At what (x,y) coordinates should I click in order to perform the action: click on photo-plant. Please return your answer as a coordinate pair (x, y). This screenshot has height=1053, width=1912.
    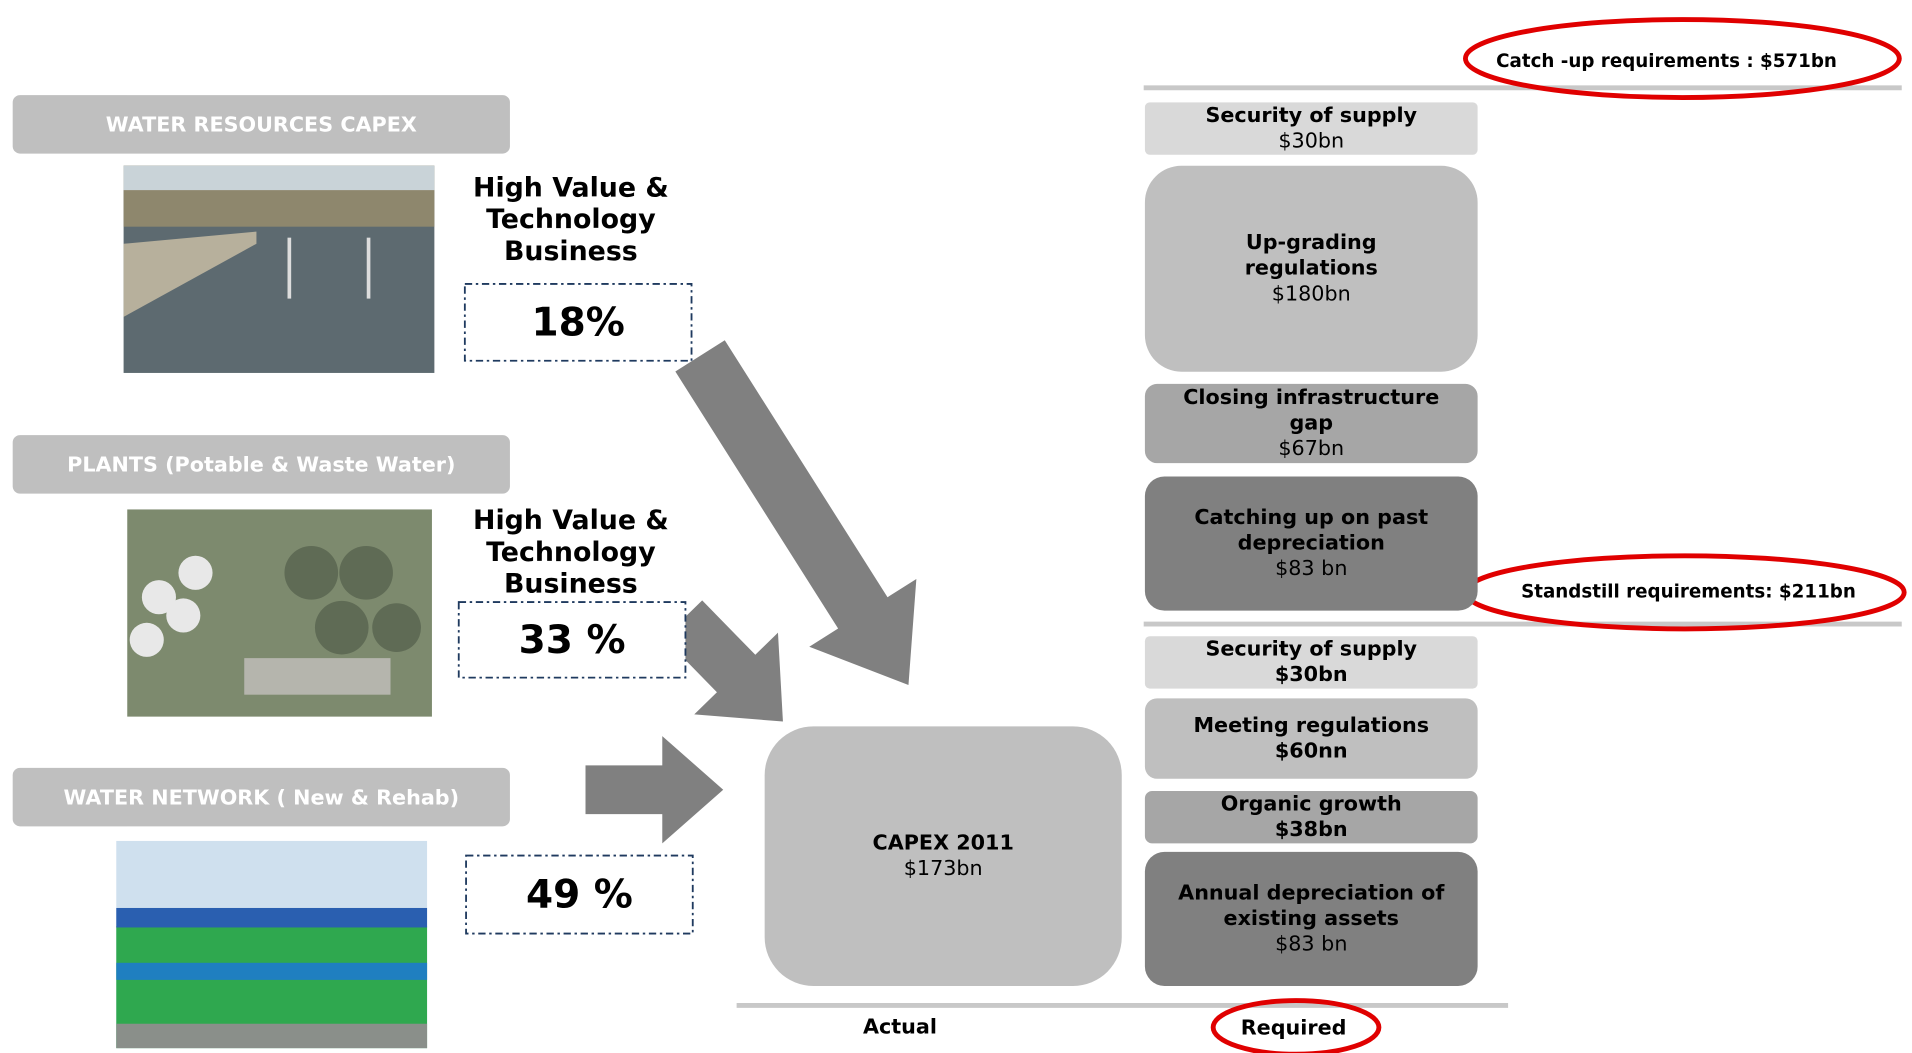
    Looking at the image, I should click on (279, 613).